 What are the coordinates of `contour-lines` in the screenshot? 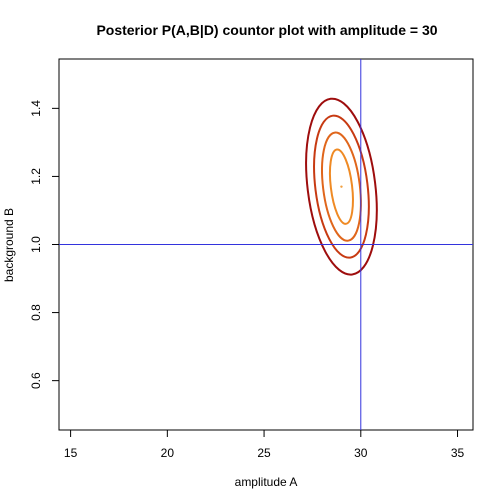 It's located at (341, 186).